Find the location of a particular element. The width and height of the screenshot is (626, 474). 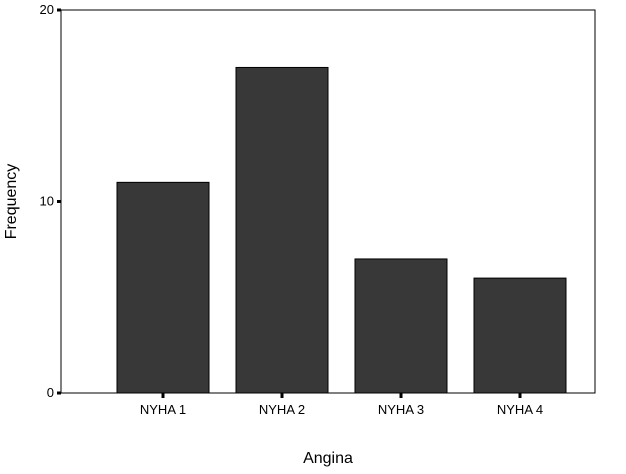

x-tick-label: NYHA 2 is located at coordinates (282, 409).